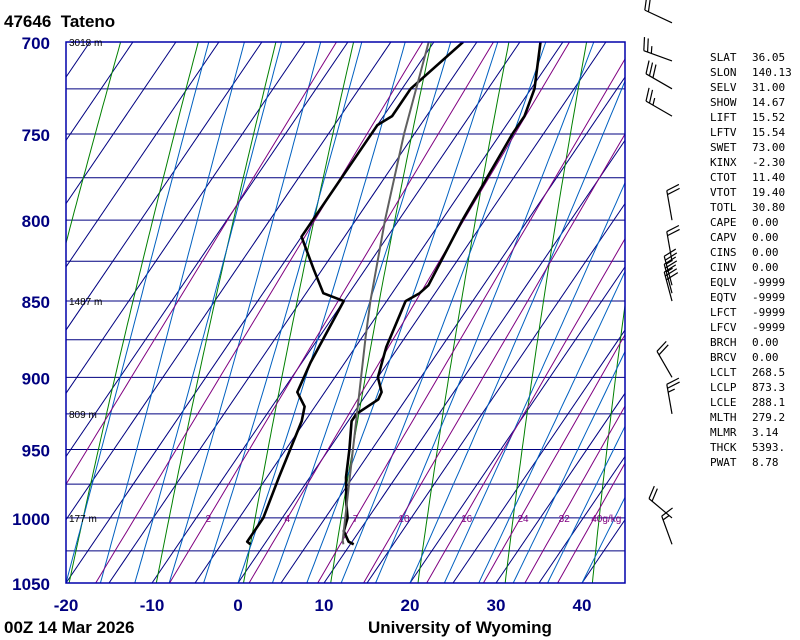  Describe the element at coordinates (769, 192) in the screenshot. I see `index-value: 19.40` at that location.